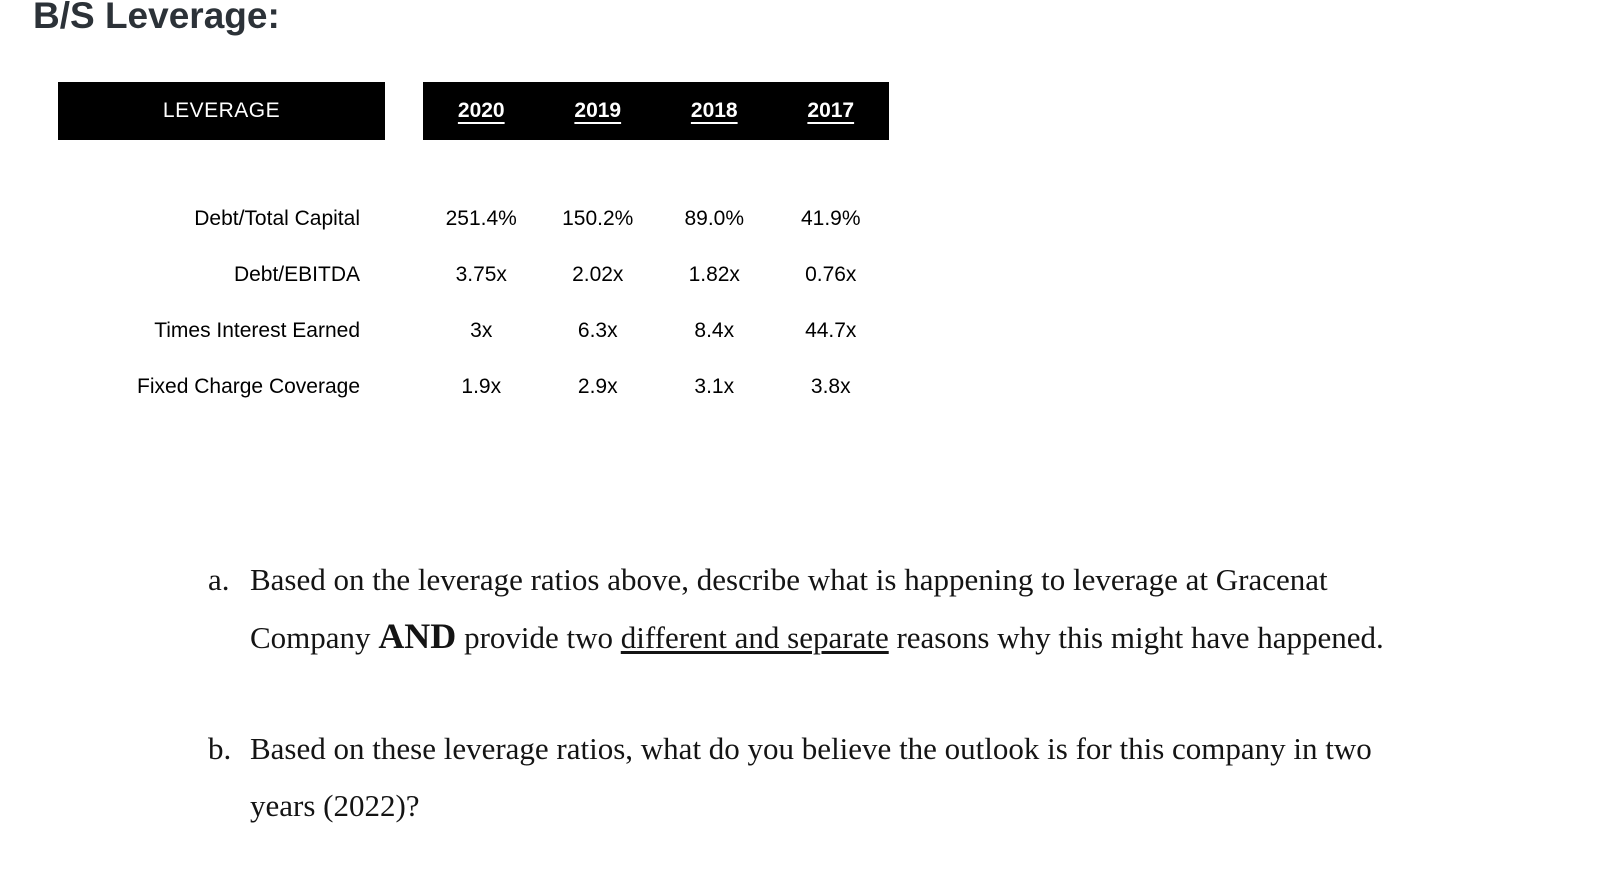 The height and width of the screenshot is (888, 1618). I want to click on row-label: Debt/EBITDA, so click(296, 274).